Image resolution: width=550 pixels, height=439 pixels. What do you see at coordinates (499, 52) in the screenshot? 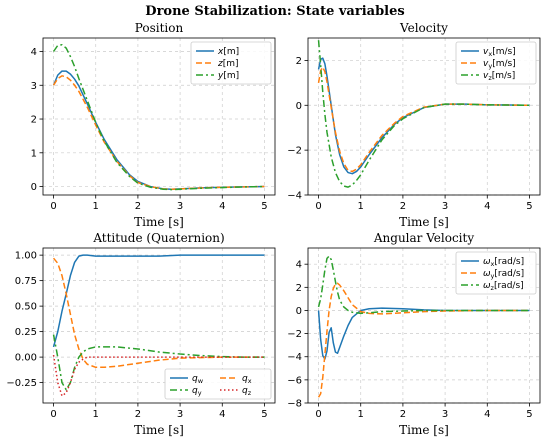
I see `legend-label: vx[m/s]` at bounding box center [499, 52].